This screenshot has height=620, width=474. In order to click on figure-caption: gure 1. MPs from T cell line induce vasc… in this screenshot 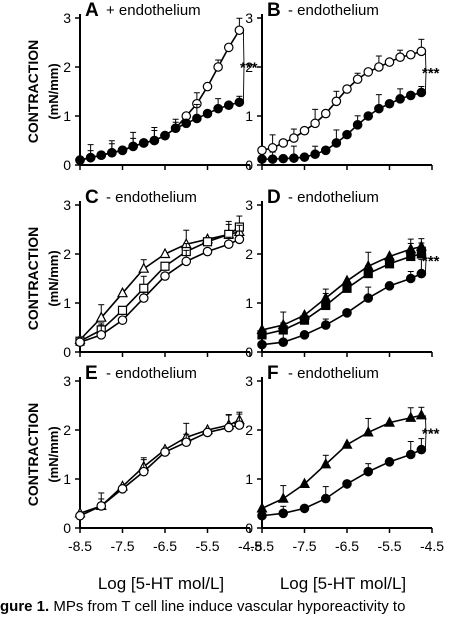, I will do `click(237, 609)`.